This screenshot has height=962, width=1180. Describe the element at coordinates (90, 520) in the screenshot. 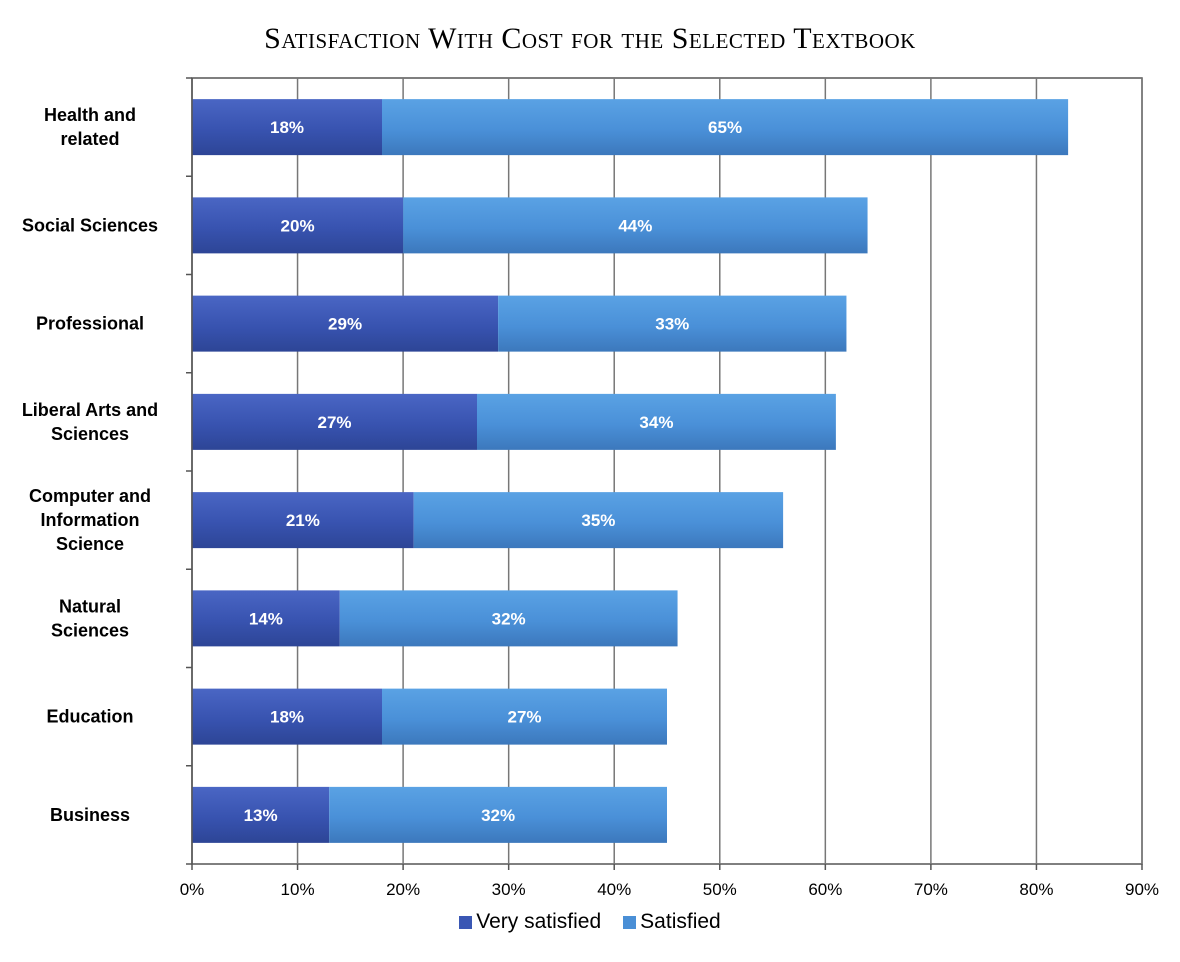

I see `category-label-computer-and-information-science: Computer and Information Science` at that location.